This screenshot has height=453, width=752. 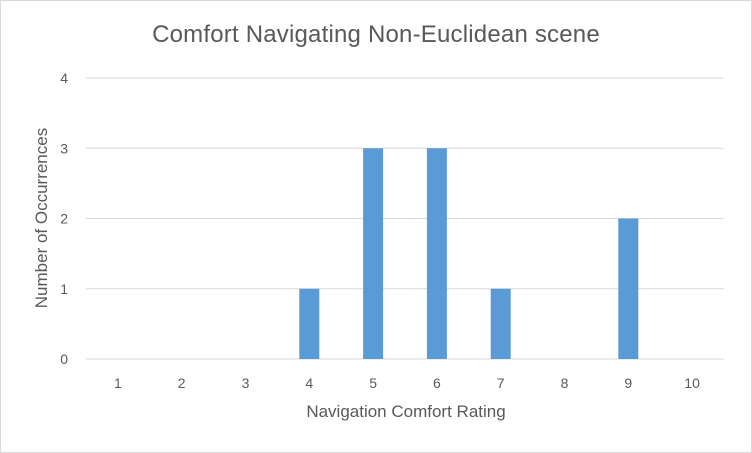 What do you see at coordinates (64, 78) in the screenshot?
I see `y-tick-label: 4` at bounding box center [64, 78].